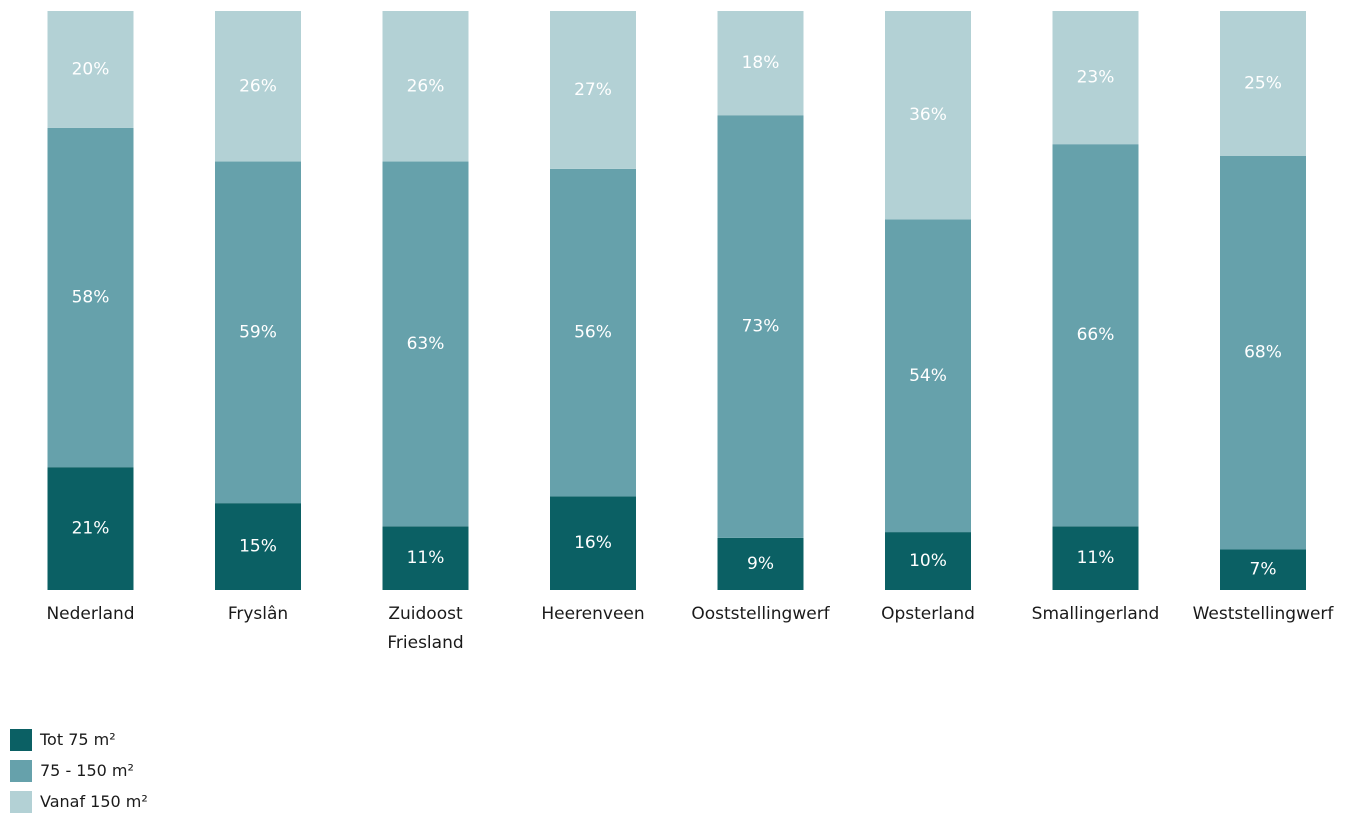  I want to click on legend-item: Vanaf 150 m², so click(79, 801).